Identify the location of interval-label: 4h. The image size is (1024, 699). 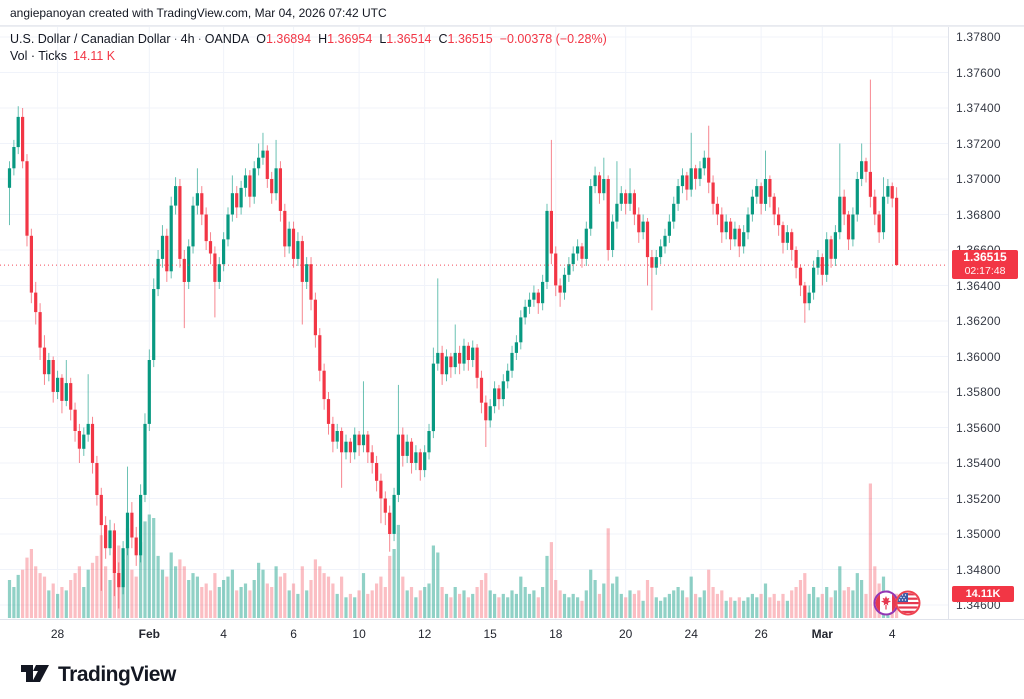
(187, 39).